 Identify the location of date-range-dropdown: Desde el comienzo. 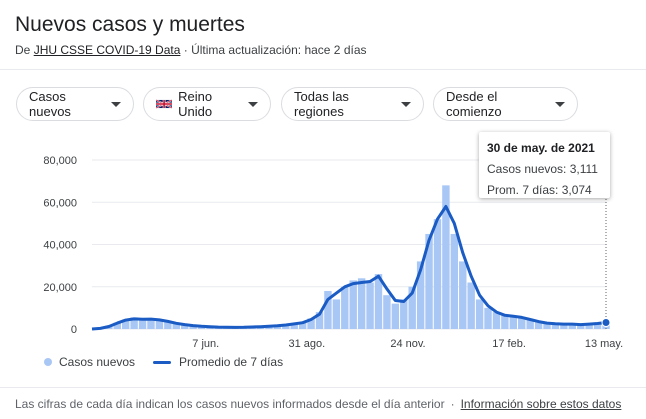
(505, 104).